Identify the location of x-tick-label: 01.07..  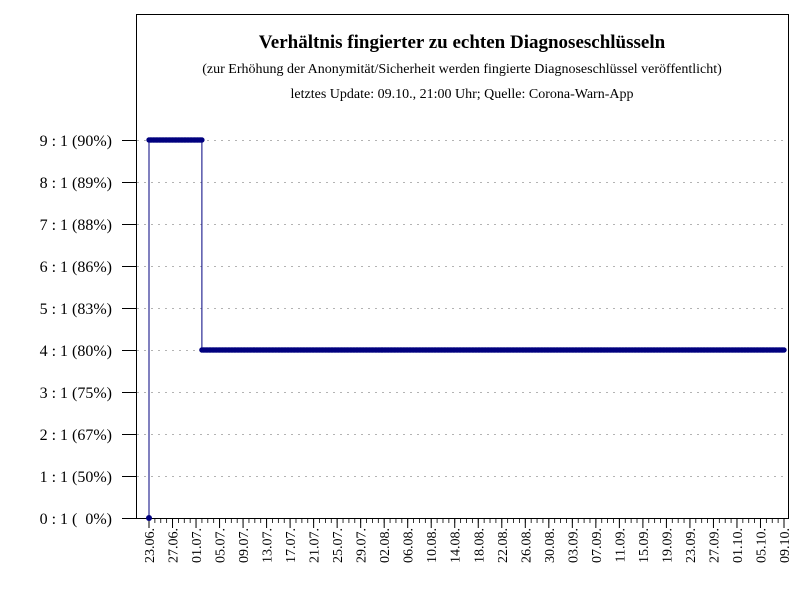
(197, 545).